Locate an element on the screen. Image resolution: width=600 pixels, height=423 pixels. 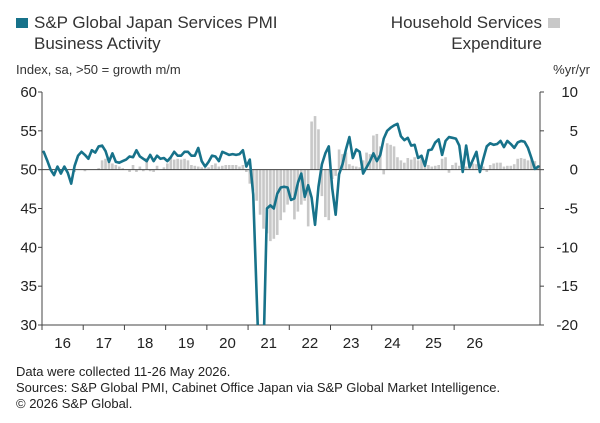
right-tick-label: -20 is located at coordinates (567, 325).